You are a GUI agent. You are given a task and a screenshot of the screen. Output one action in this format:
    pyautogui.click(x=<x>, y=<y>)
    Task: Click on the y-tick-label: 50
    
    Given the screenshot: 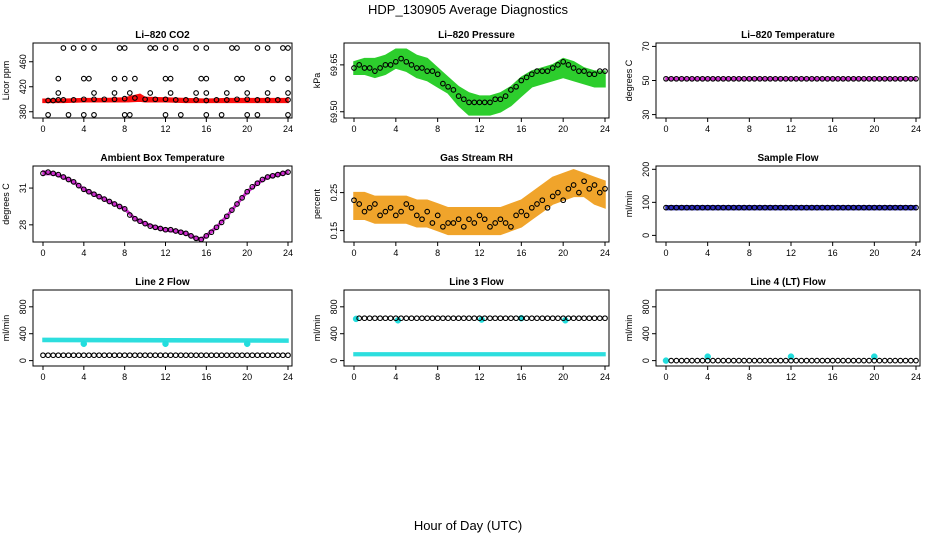 What is the action you would take?
    pyautogui.click(x=646, y=80)
    